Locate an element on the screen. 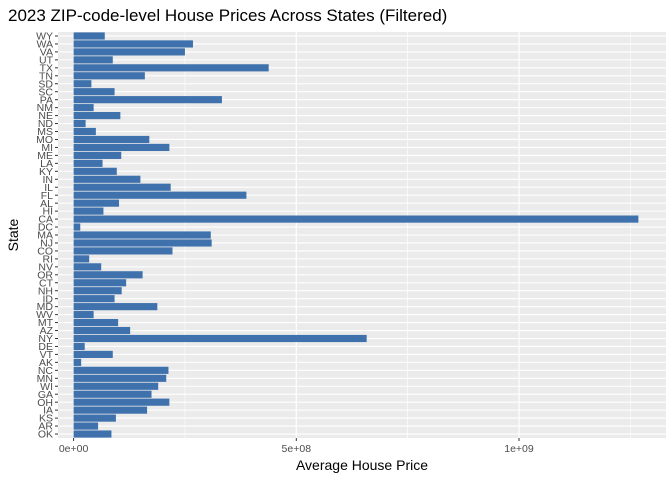  y-tick-label-md: MD is located at coordinates (45, 307).